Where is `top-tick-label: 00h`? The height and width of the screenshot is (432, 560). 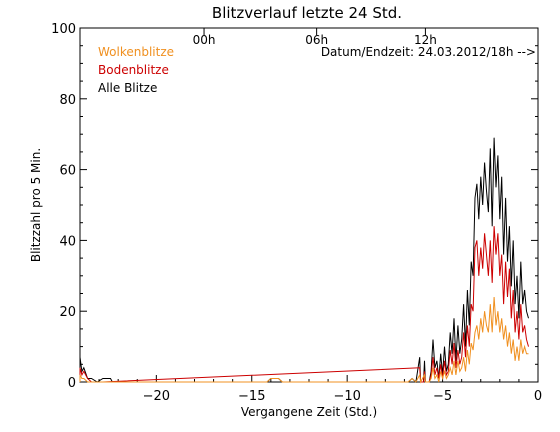 top-tick-label: 00h is located at coordinates (204, 40).